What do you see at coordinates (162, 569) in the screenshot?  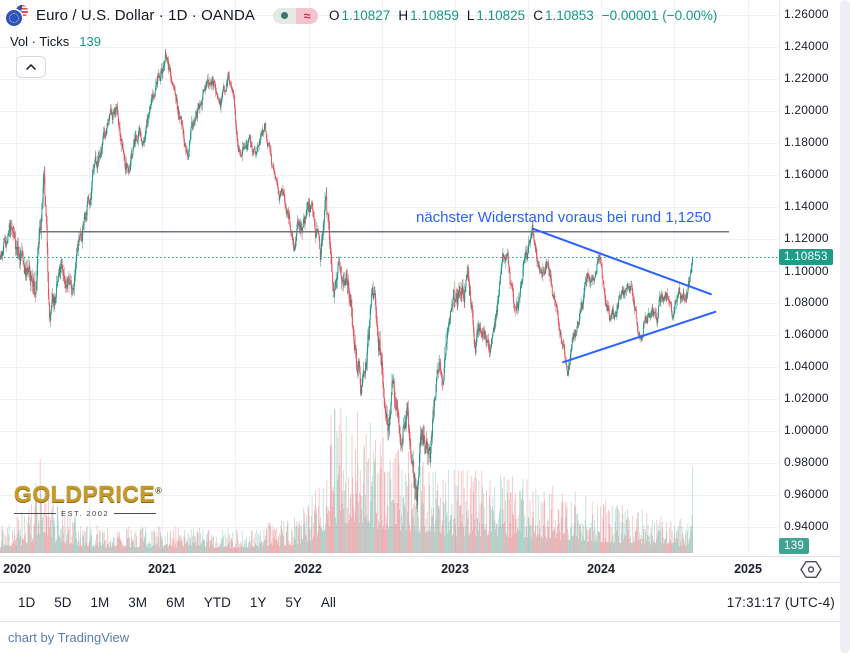 I see `year-tick: 2021` at bounding box center [162, 569].